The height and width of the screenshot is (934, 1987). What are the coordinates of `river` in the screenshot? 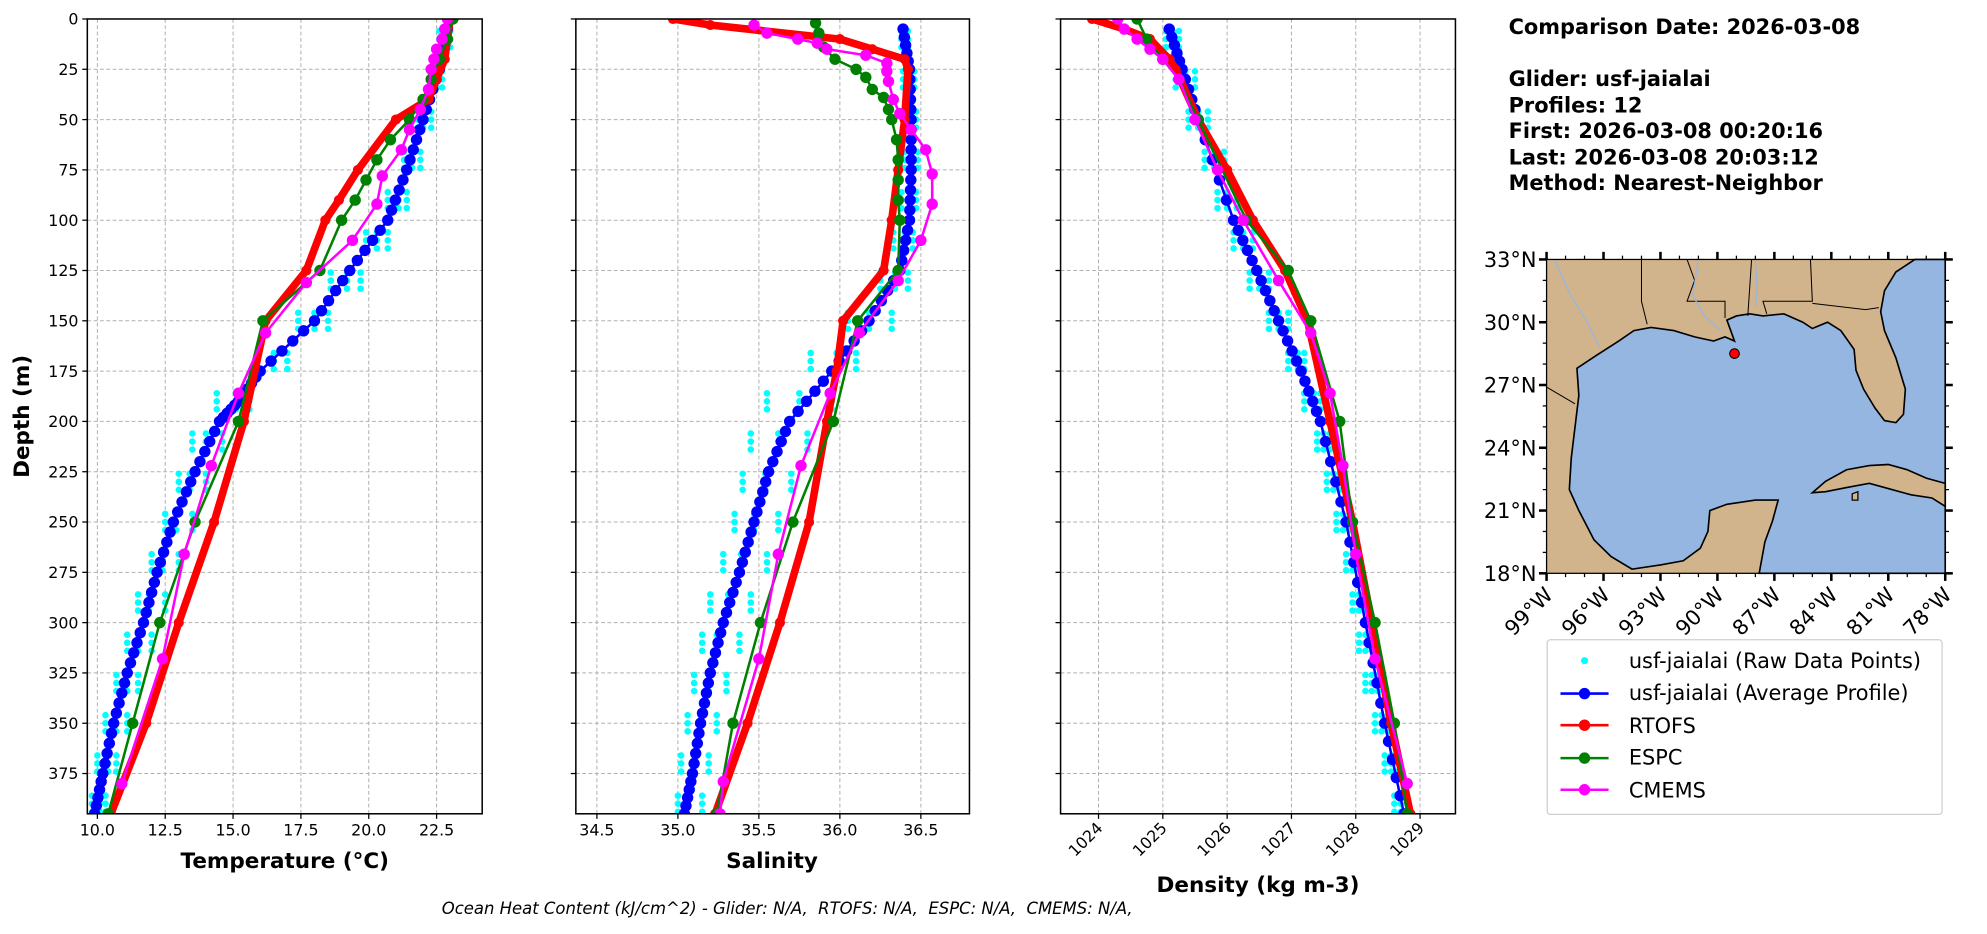 It's located at (1577, 303).